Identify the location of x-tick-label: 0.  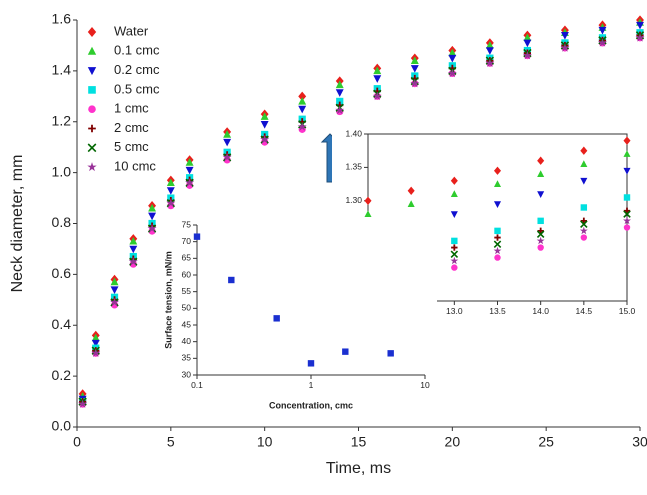
(77, 442).